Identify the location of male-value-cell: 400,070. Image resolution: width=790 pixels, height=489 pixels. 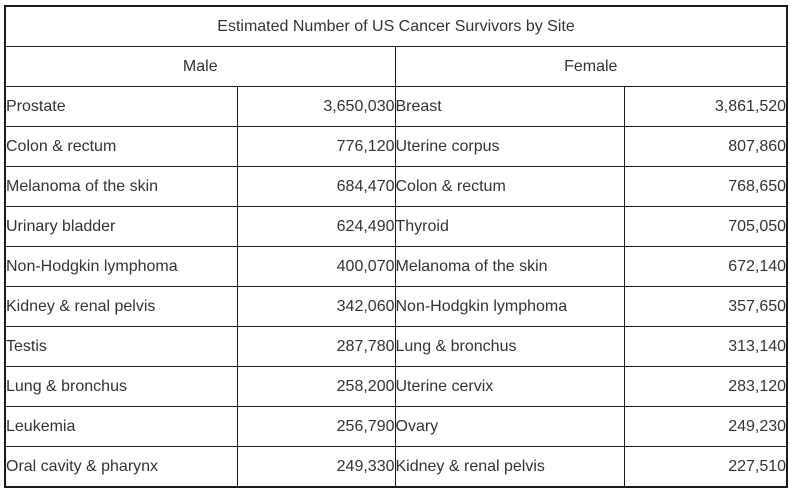
(316, 266).